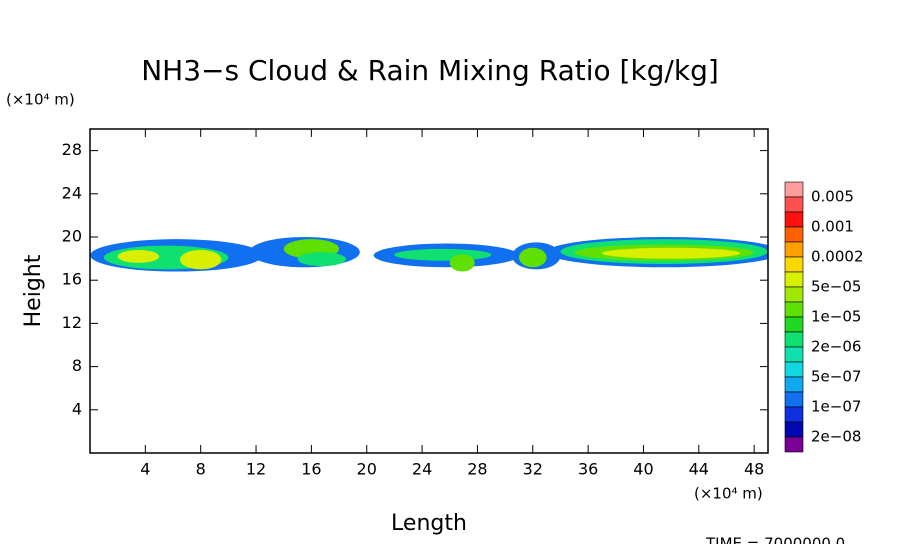 The width and height of the screenshot is (904, 544). I want to click on x-tick-label: 16, so click(311, 469).